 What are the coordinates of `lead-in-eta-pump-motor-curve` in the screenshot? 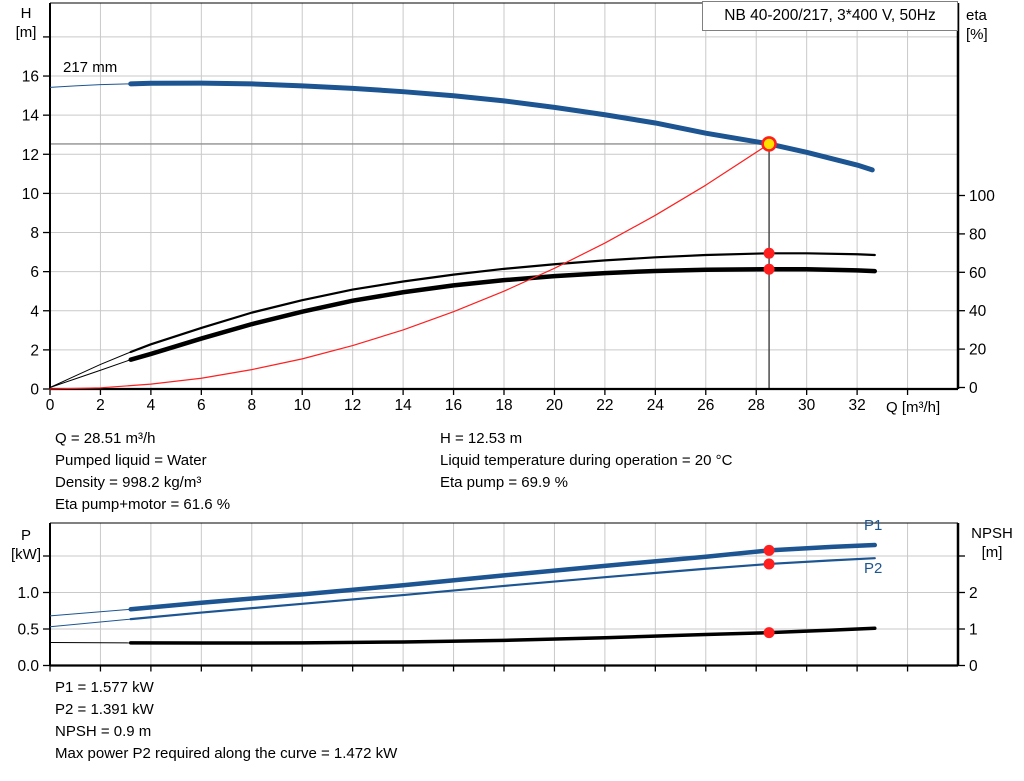 It's located at (90, 373).